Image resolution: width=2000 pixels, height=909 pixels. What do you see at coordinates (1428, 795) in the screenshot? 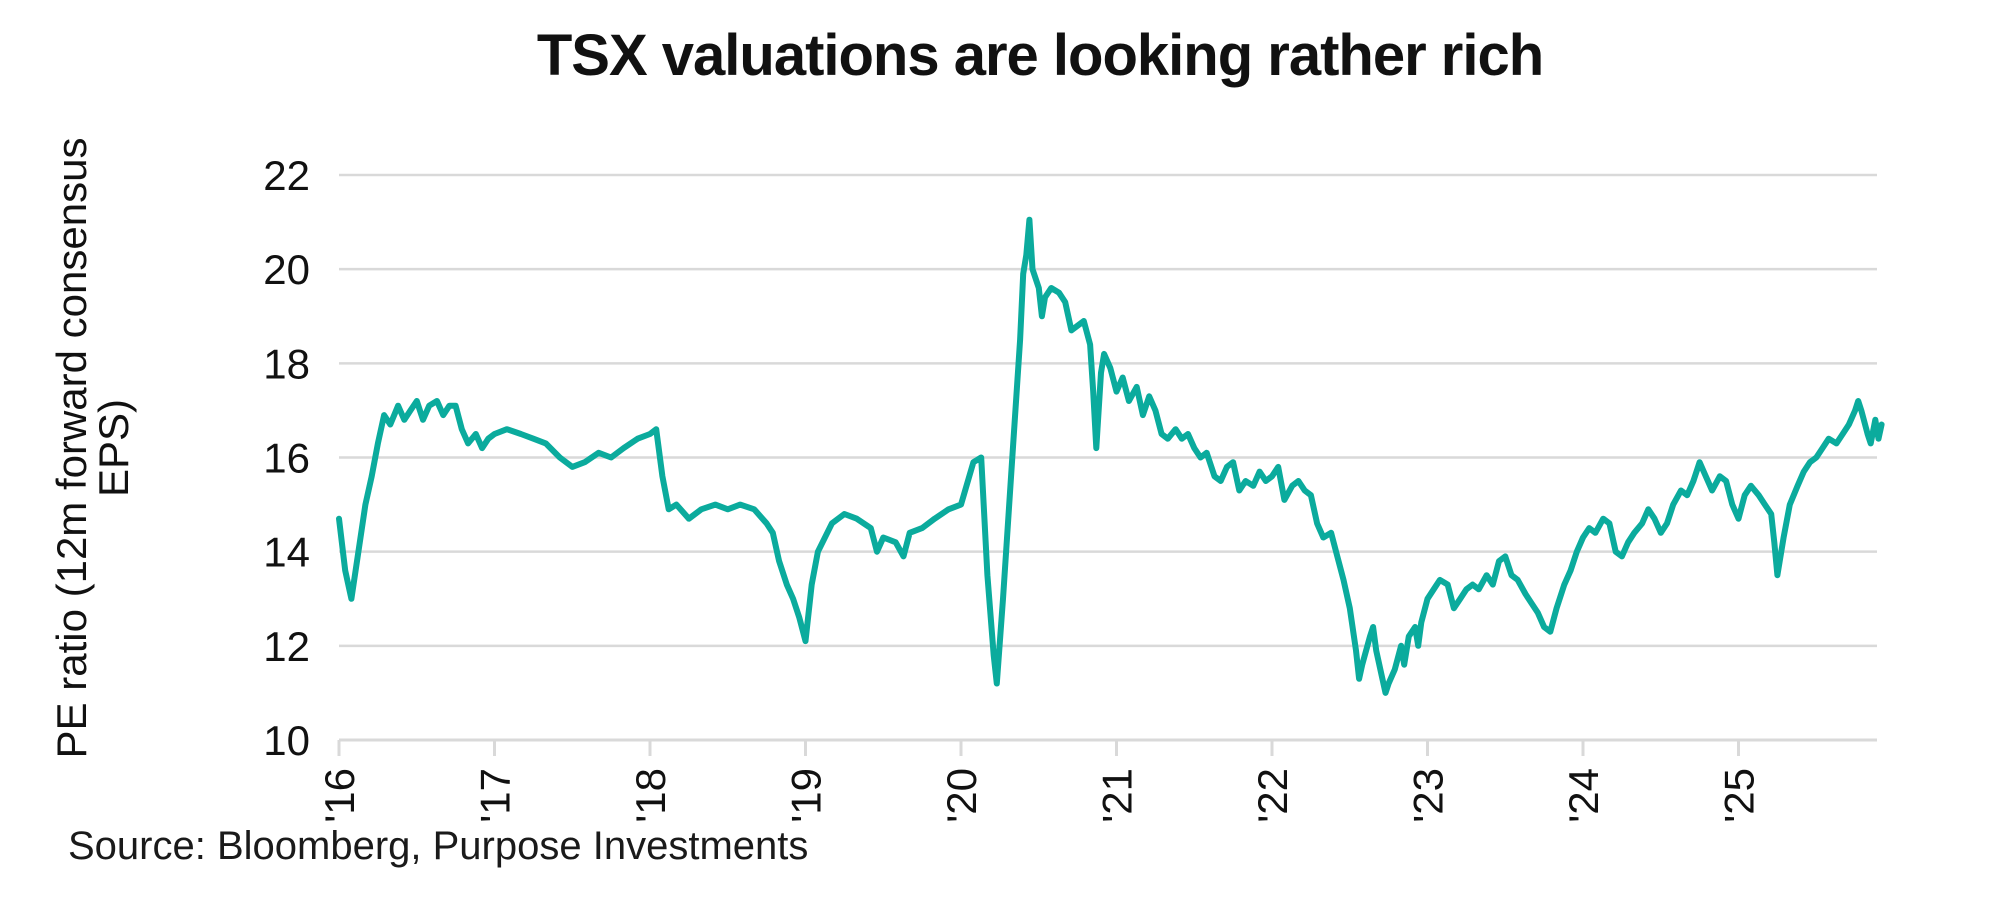
I see `x-tick-label: '23` at bounding box center [1428, 795].